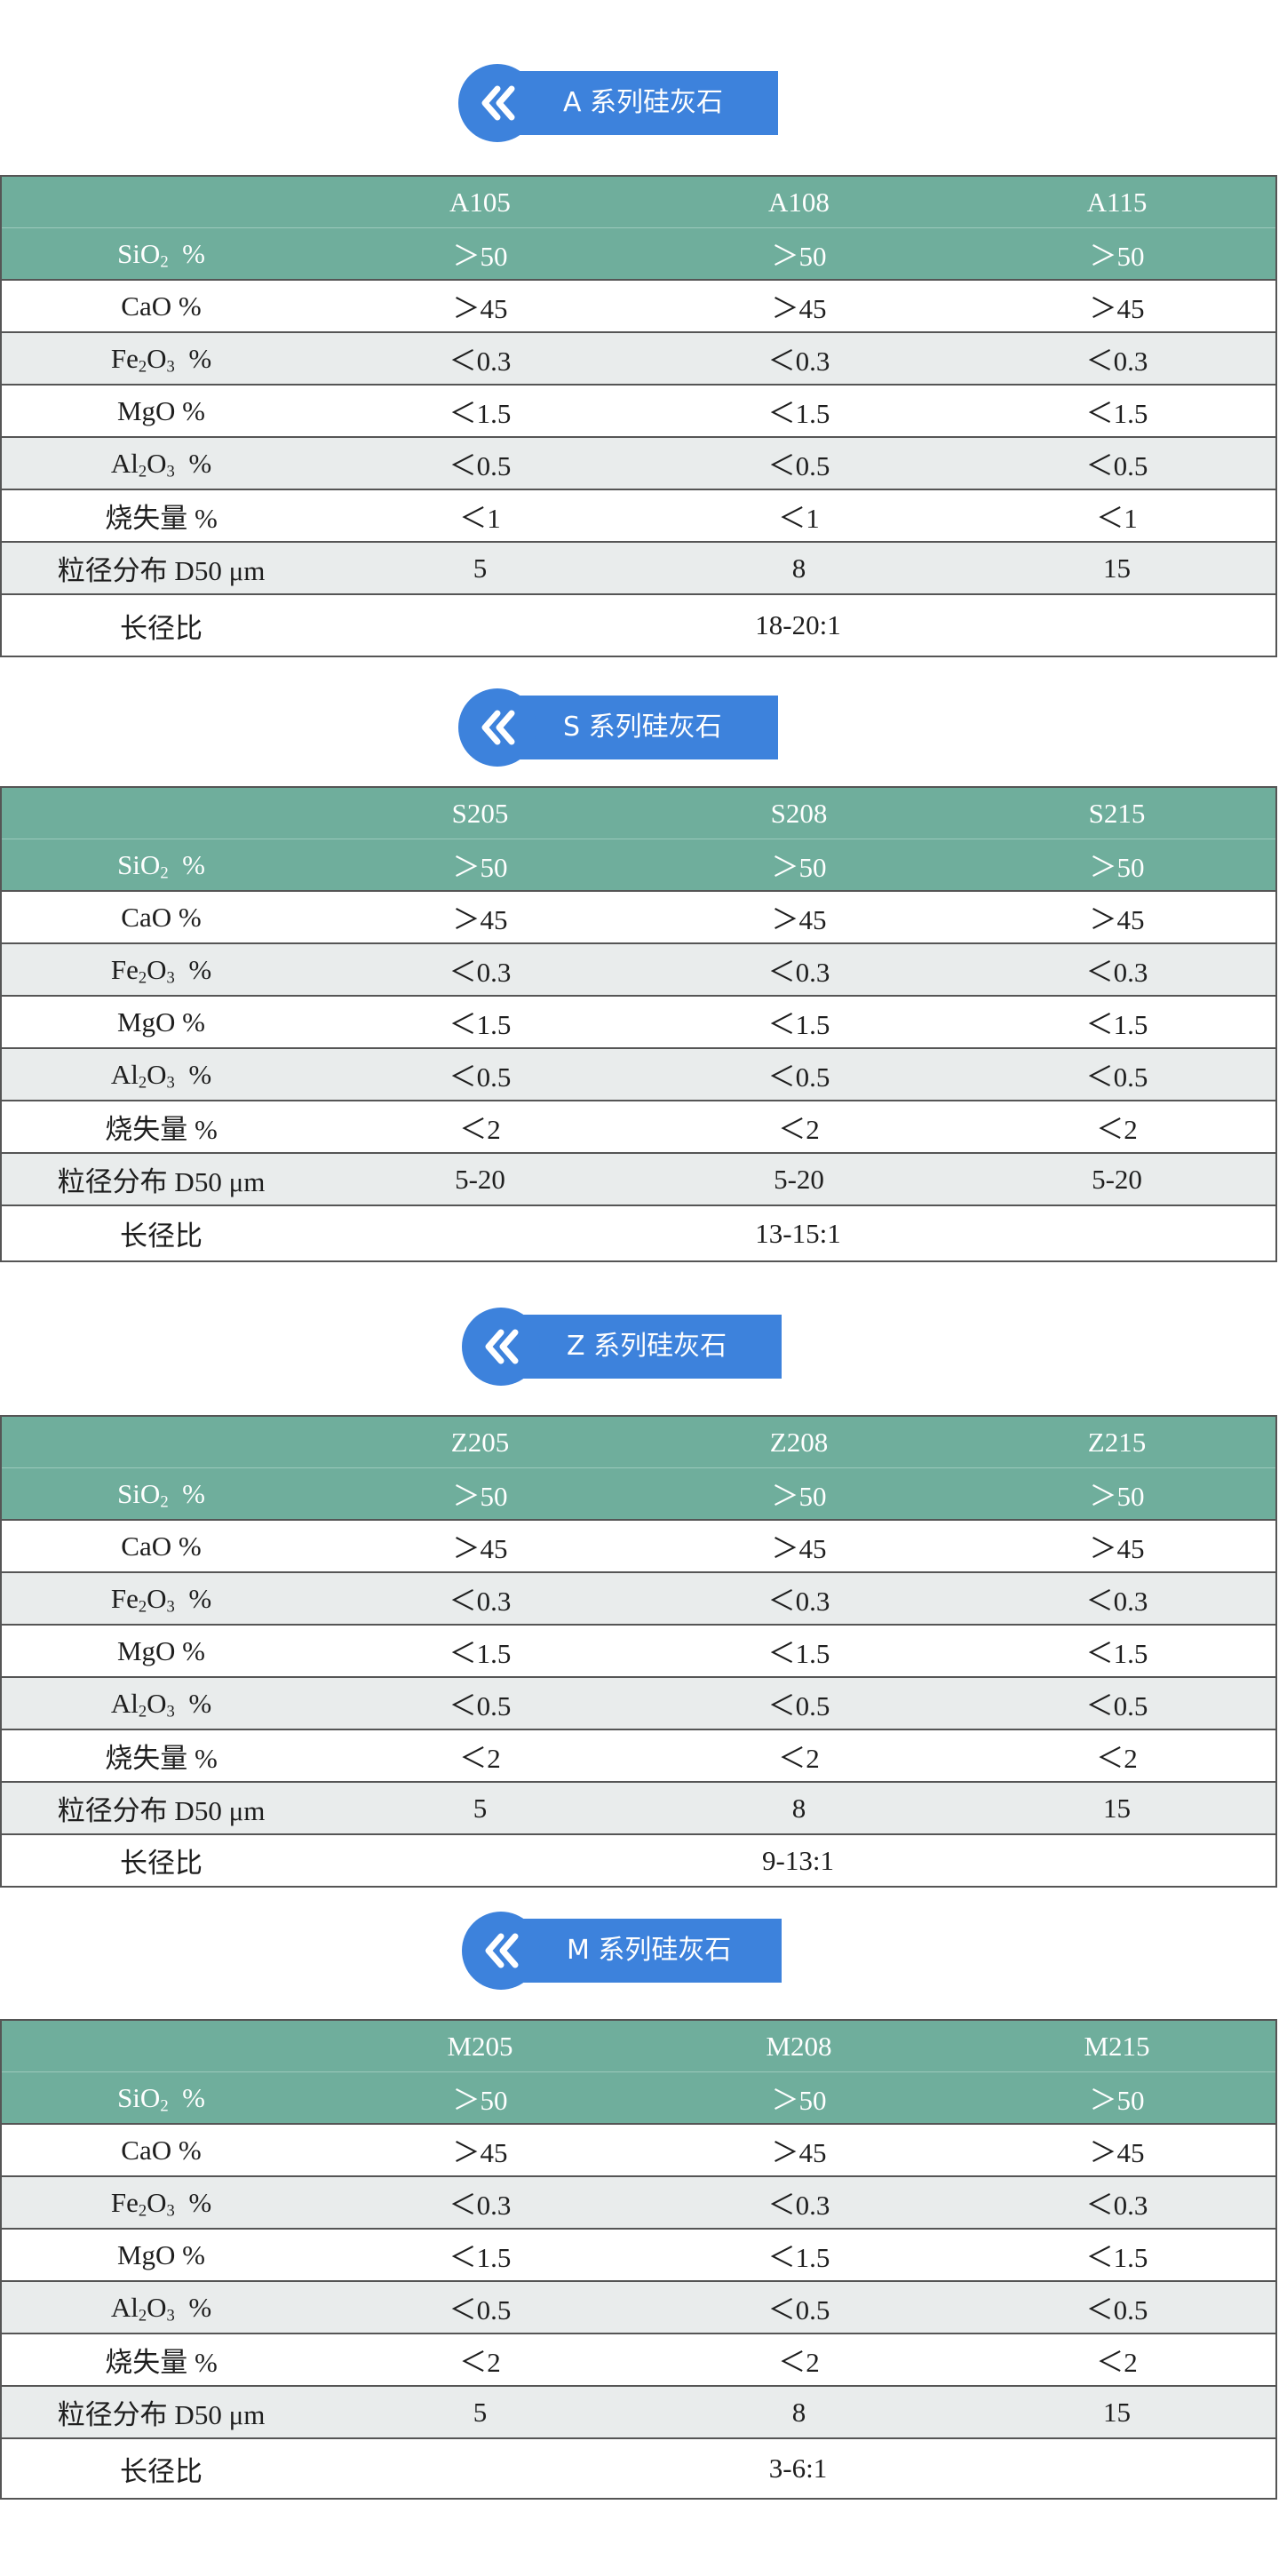 The width and height of the screenshot is (1279, 2576). What do you see at coordinates (161, 1703) in the screenshot?
I see `row-label: Al2O3 %` at bounding box center [161, 1703].